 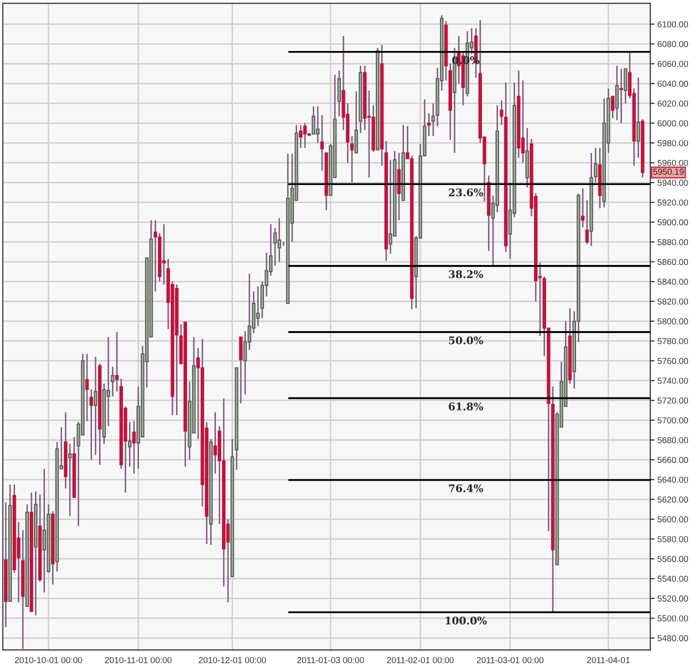 I want to click on annotation: 23.6%, so click(x=466, y=192).